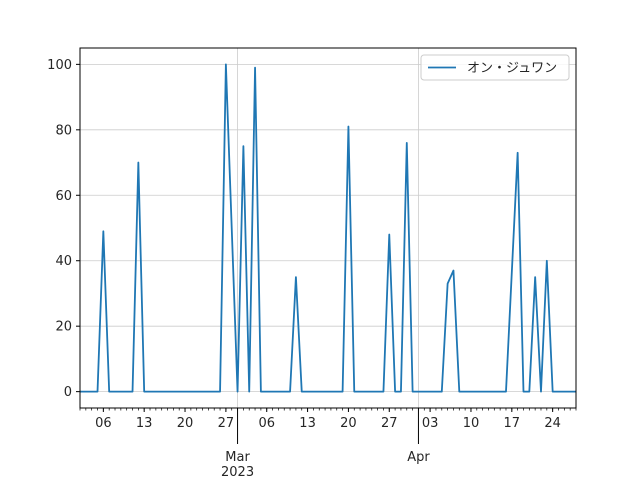  Describe the element at coordinates (418, 457) in the screenshot. I see `x-tick-label: Apr` at that location.